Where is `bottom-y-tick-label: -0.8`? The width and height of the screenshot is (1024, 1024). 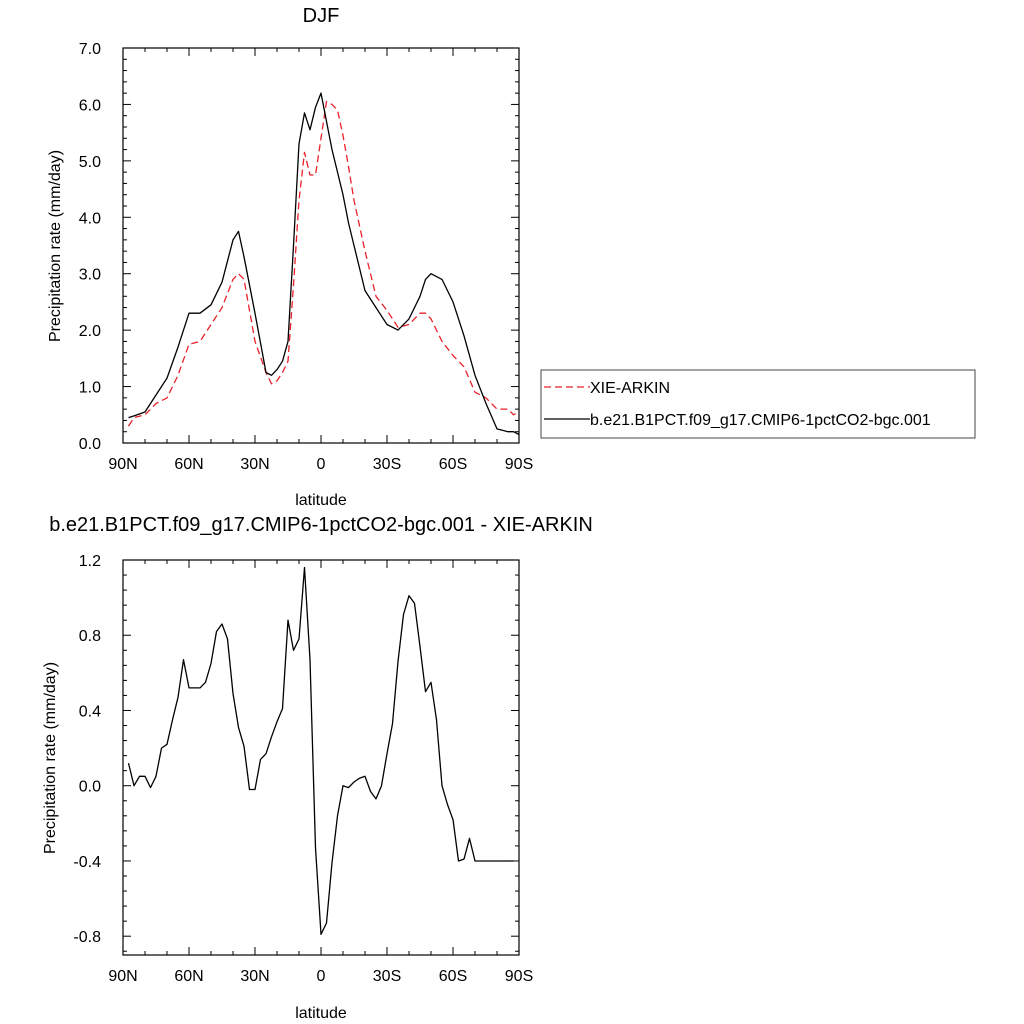
bottom-y-tick-label: -0.8 is located at coordinates (87, 937).